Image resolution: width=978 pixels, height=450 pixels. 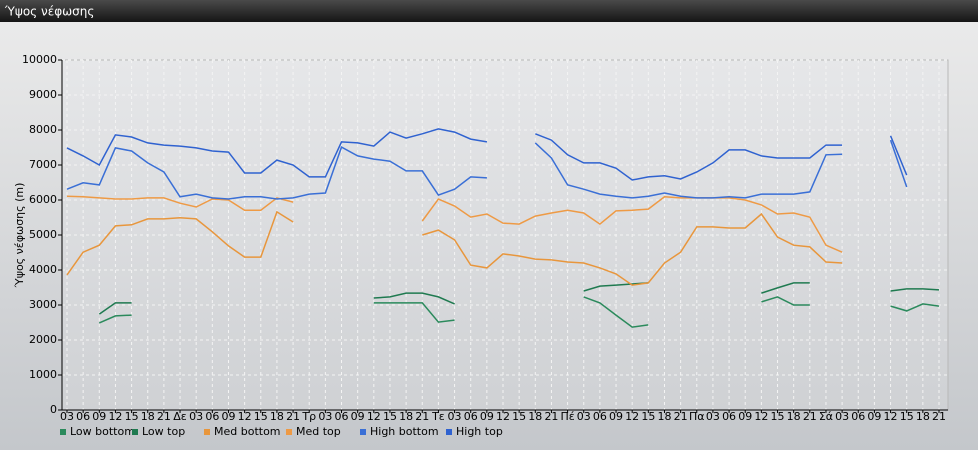 I want to click on x-tick-label: Σά, so click(x=826, y=416).